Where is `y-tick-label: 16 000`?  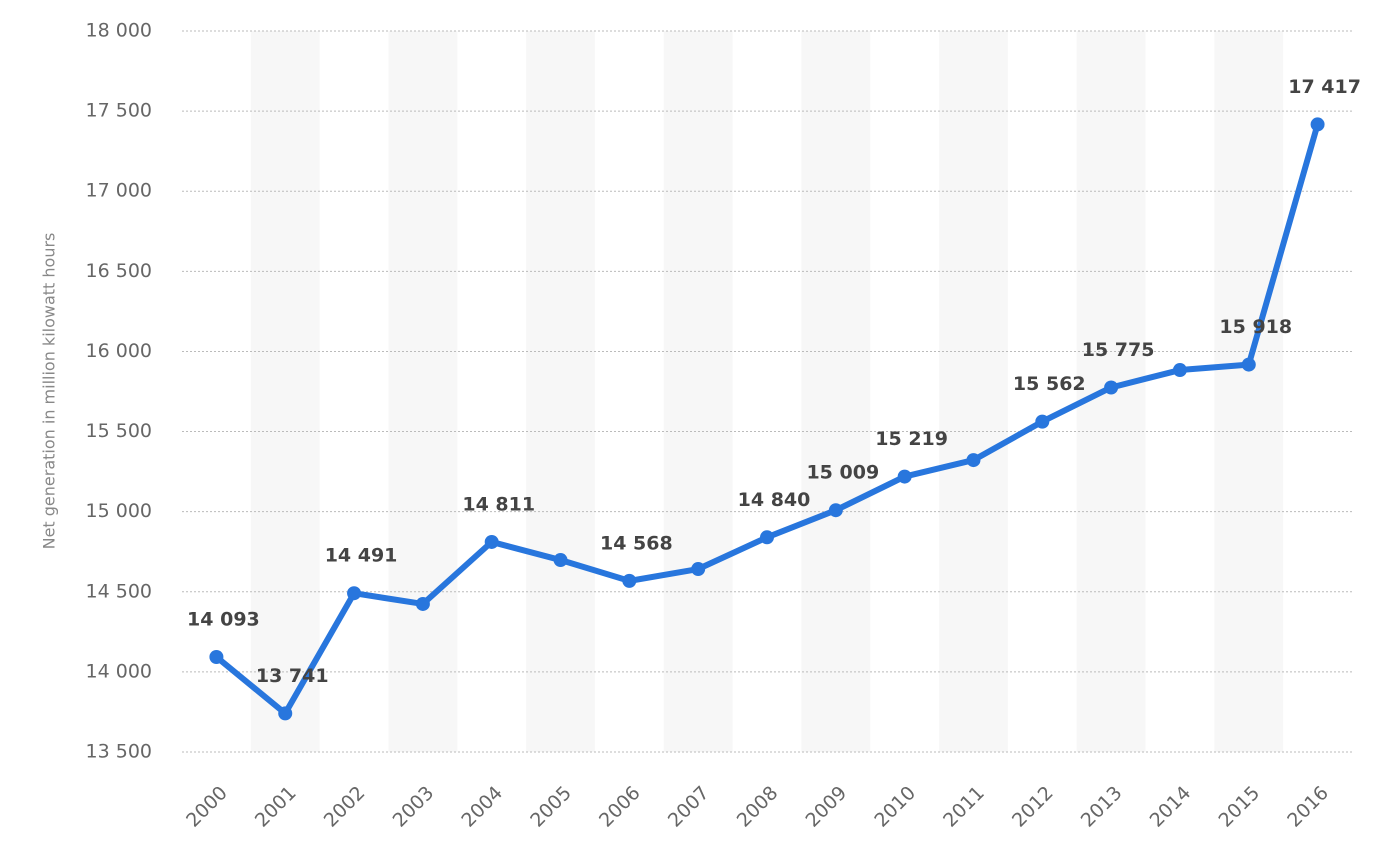
y-tick-label: 16 000 is located at coordinates (119, 351).